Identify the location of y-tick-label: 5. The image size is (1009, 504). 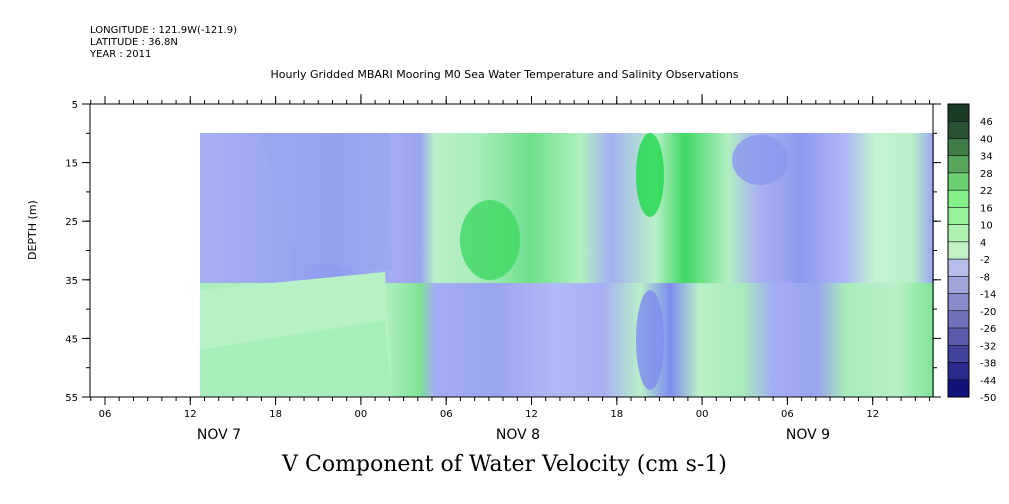
(75, 105).